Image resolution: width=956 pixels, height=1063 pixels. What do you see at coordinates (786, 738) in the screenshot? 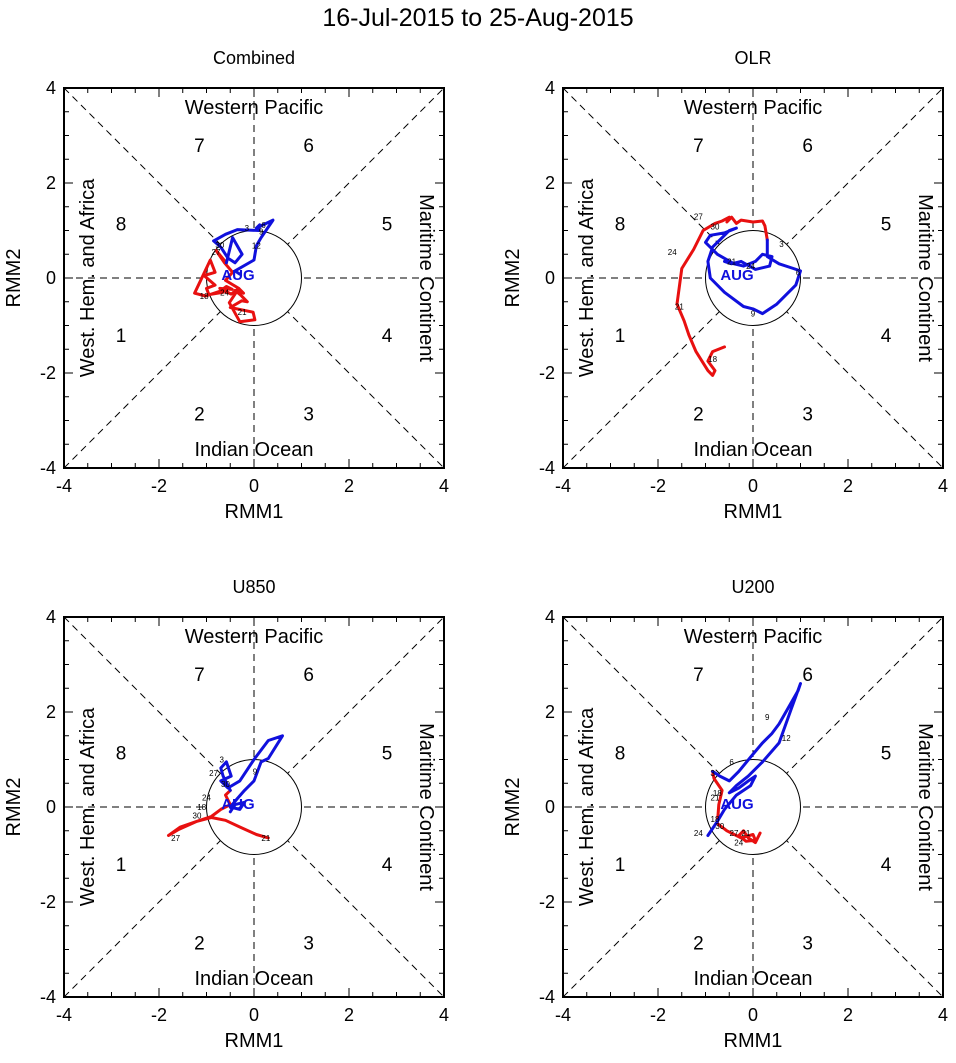
I see `day-label: 12` at bounding box center [786, 738].